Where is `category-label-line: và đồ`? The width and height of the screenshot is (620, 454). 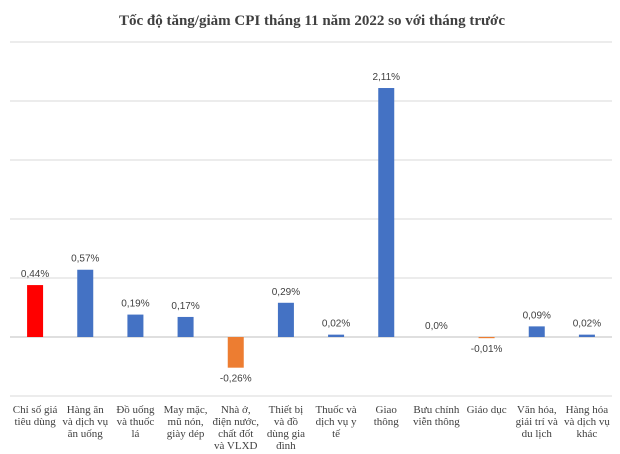
category-label-line: và đồ is located at coordinates (286, 422).